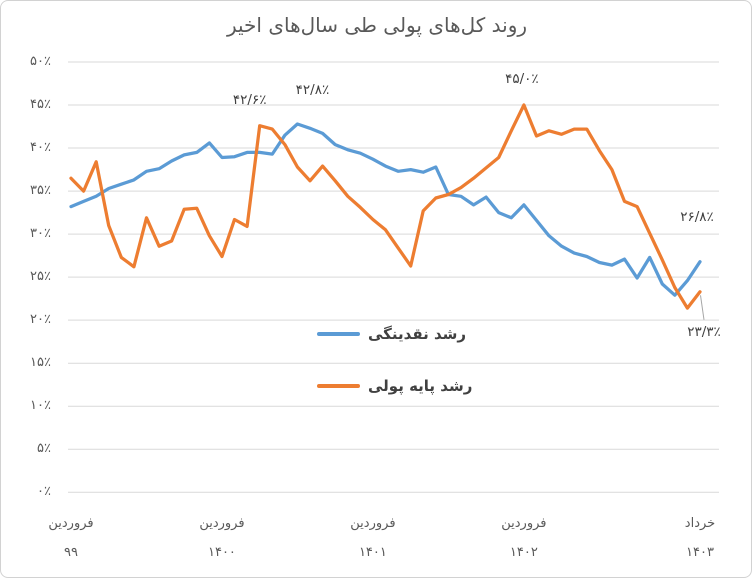  Describe the element at coordinates (249, 99) in the screenshot. I see `data-label-0: ۴۲/۶٪` at that location.